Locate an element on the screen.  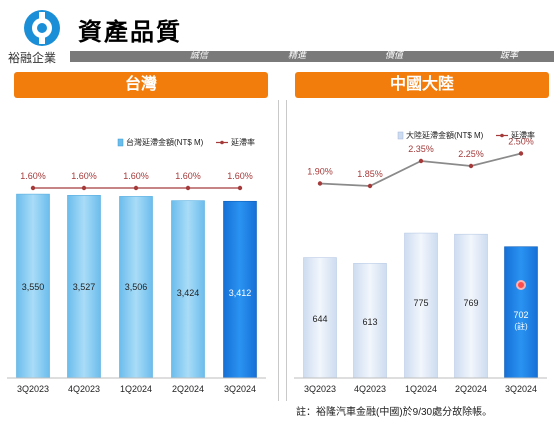
bar-annotation-label: (註) is located at coordinates (521, 326).